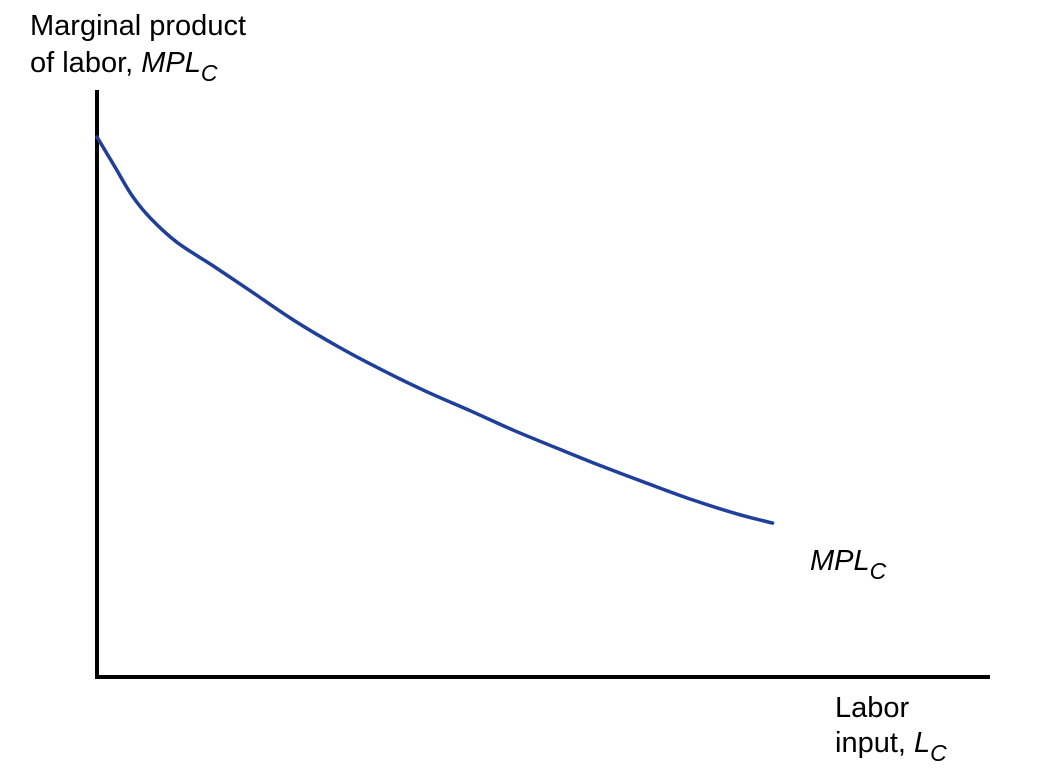  What do you see at coordinates (922, 743) in the screenshot?
I see `x-axis-title-variable: L` at bounding box center [922, 743].